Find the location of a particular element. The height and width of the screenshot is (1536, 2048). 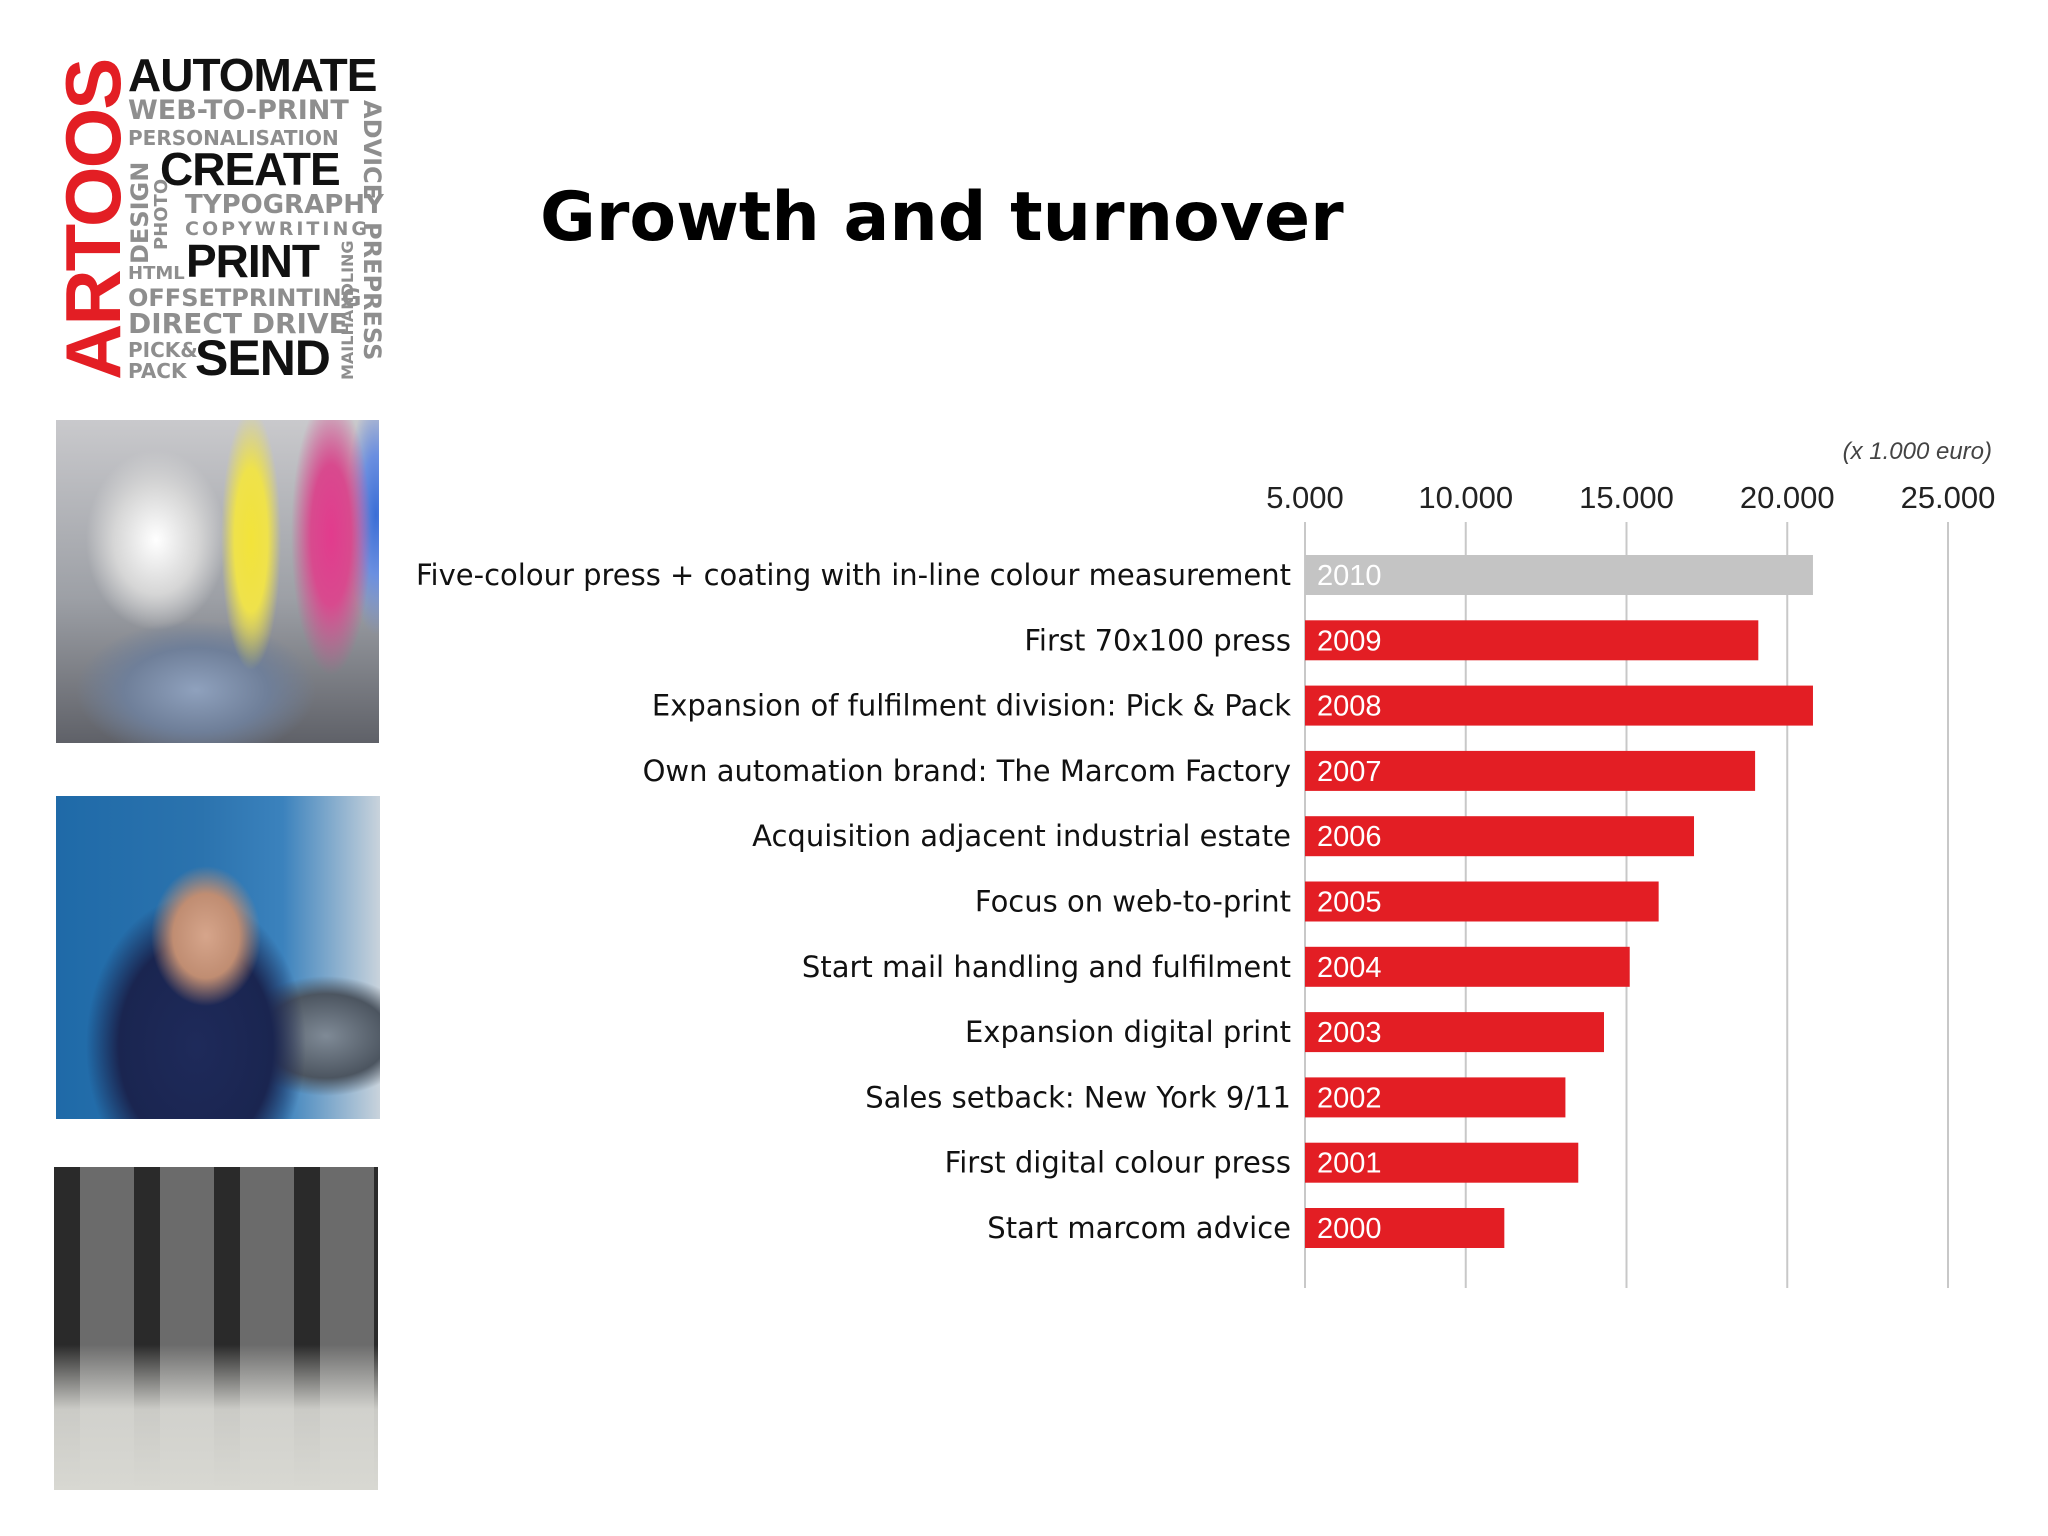

bar-year-label: 2008 is located at coordinates (1349, 707).